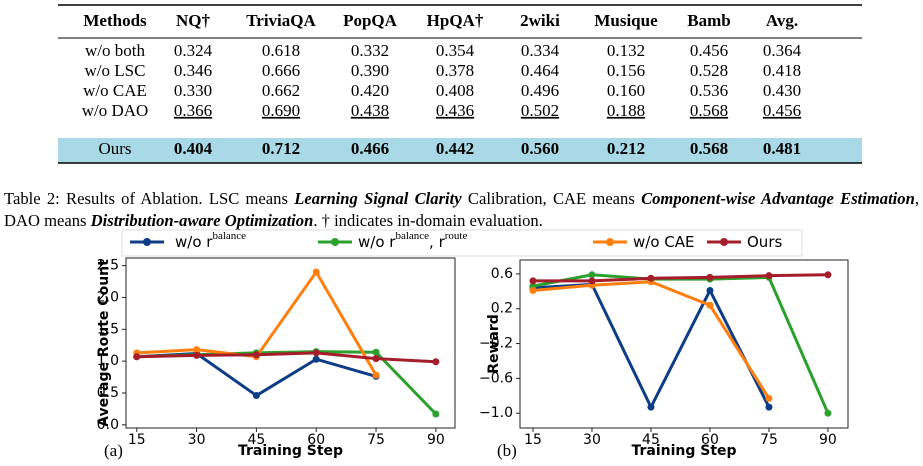  Describe the element at coordinates (626, 90) in the screenshot. I see `table-cell: 0.160` at that location.